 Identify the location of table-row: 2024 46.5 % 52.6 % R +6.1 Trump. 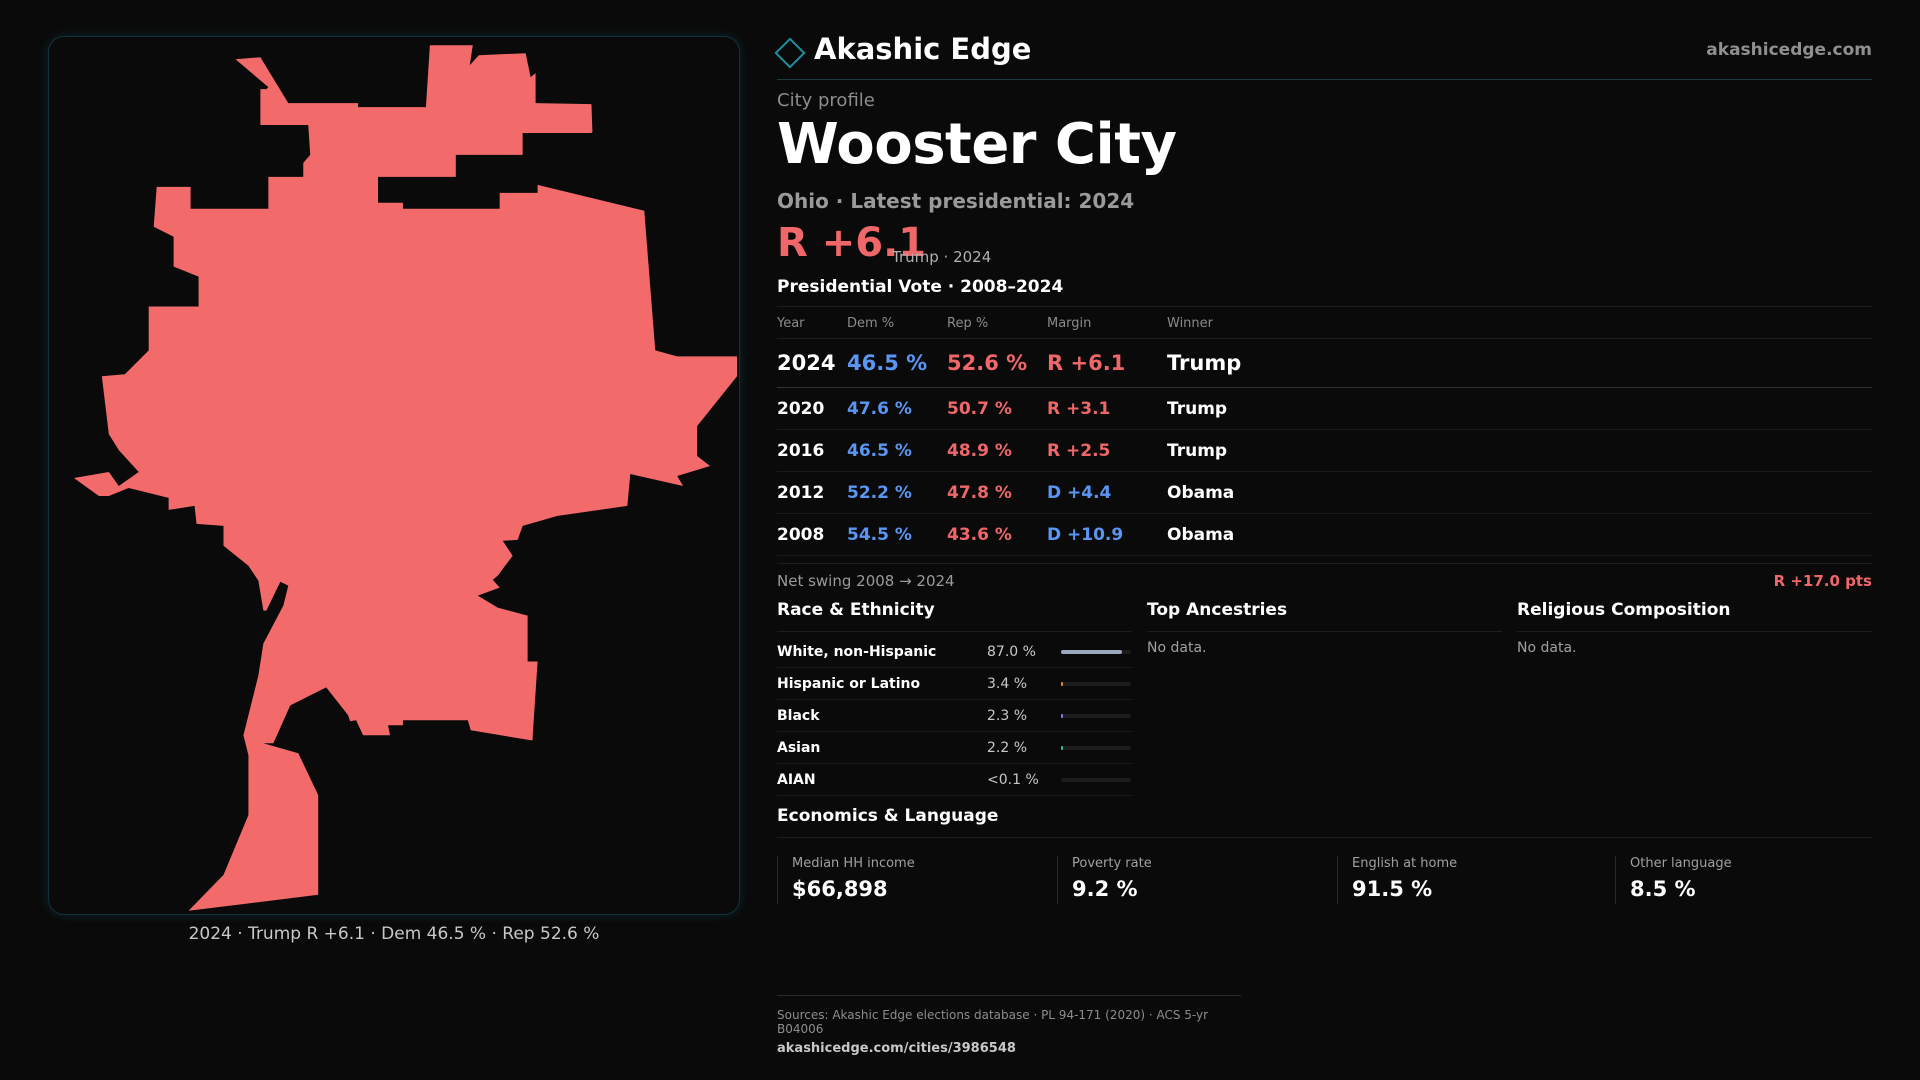
(1324, 363).